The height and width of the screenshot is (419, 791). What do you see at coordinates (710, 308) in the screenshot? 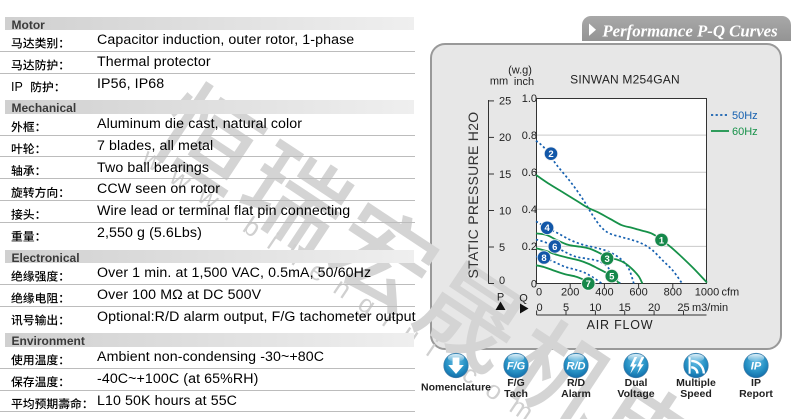
I see `svg-text: m3/min` at bounding box center [710, 308].